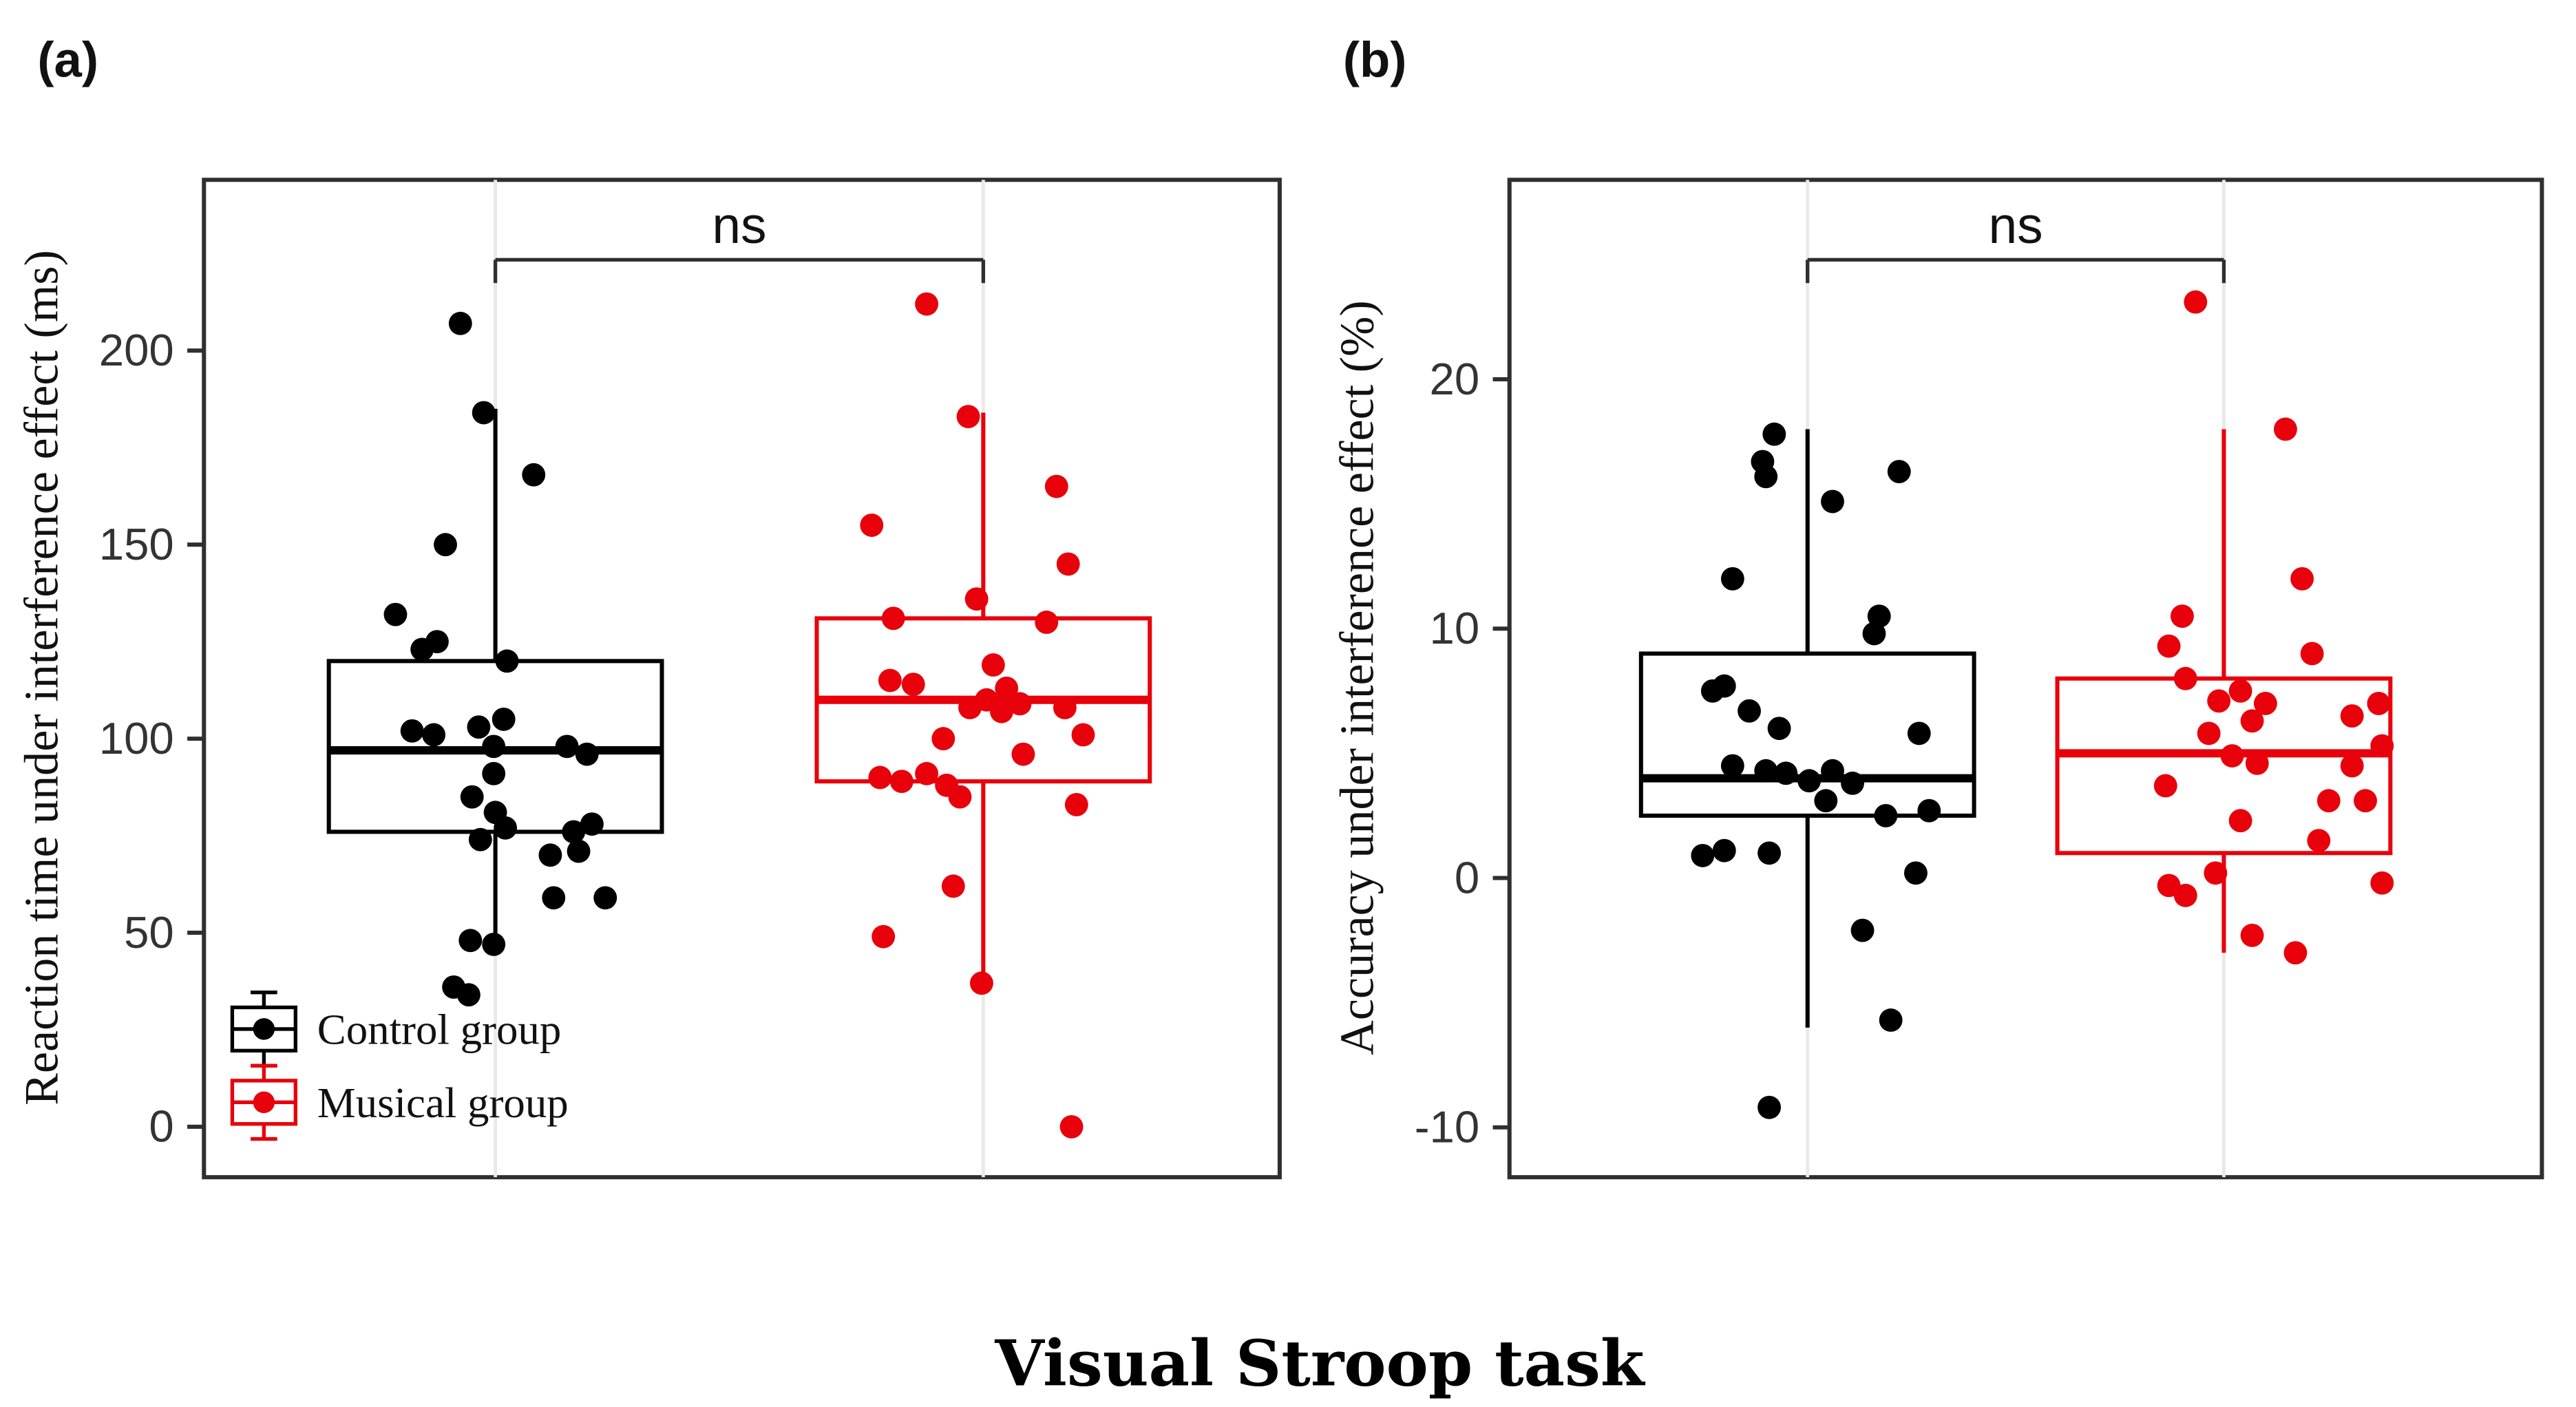  I want to click on y-tick-label: 150, so click(137, 544).